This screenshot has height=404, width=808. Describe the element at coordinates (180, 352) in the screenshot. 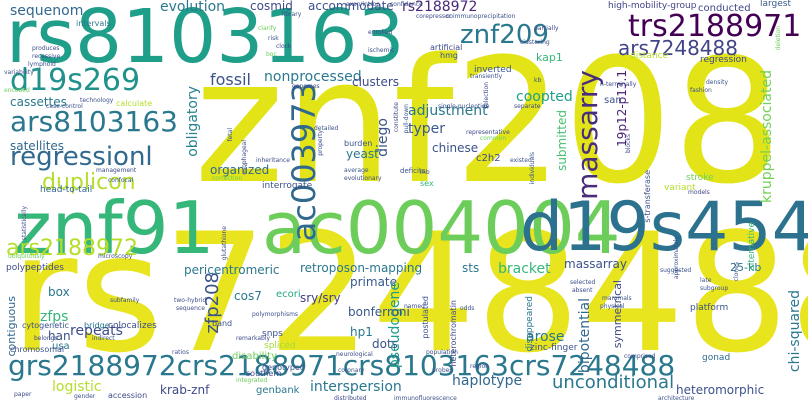

I see `word-ratios: ratios` at that location.